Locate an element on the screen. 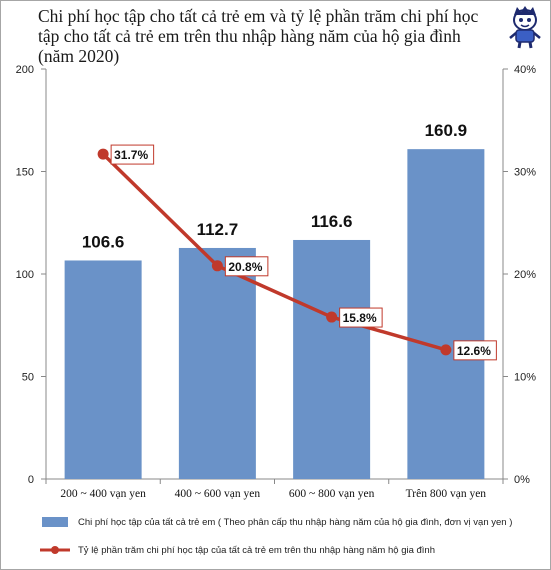 This screenshot has width=551, height=570. y-tick-label: 200 is located at coordinates (25, 70).